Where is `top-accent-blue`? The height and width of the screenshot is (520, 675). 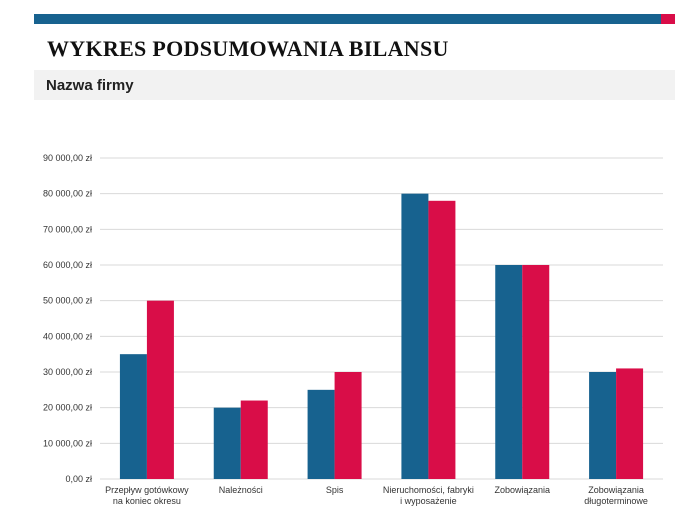 top-accent-blue is located at coordinates (347, 19).